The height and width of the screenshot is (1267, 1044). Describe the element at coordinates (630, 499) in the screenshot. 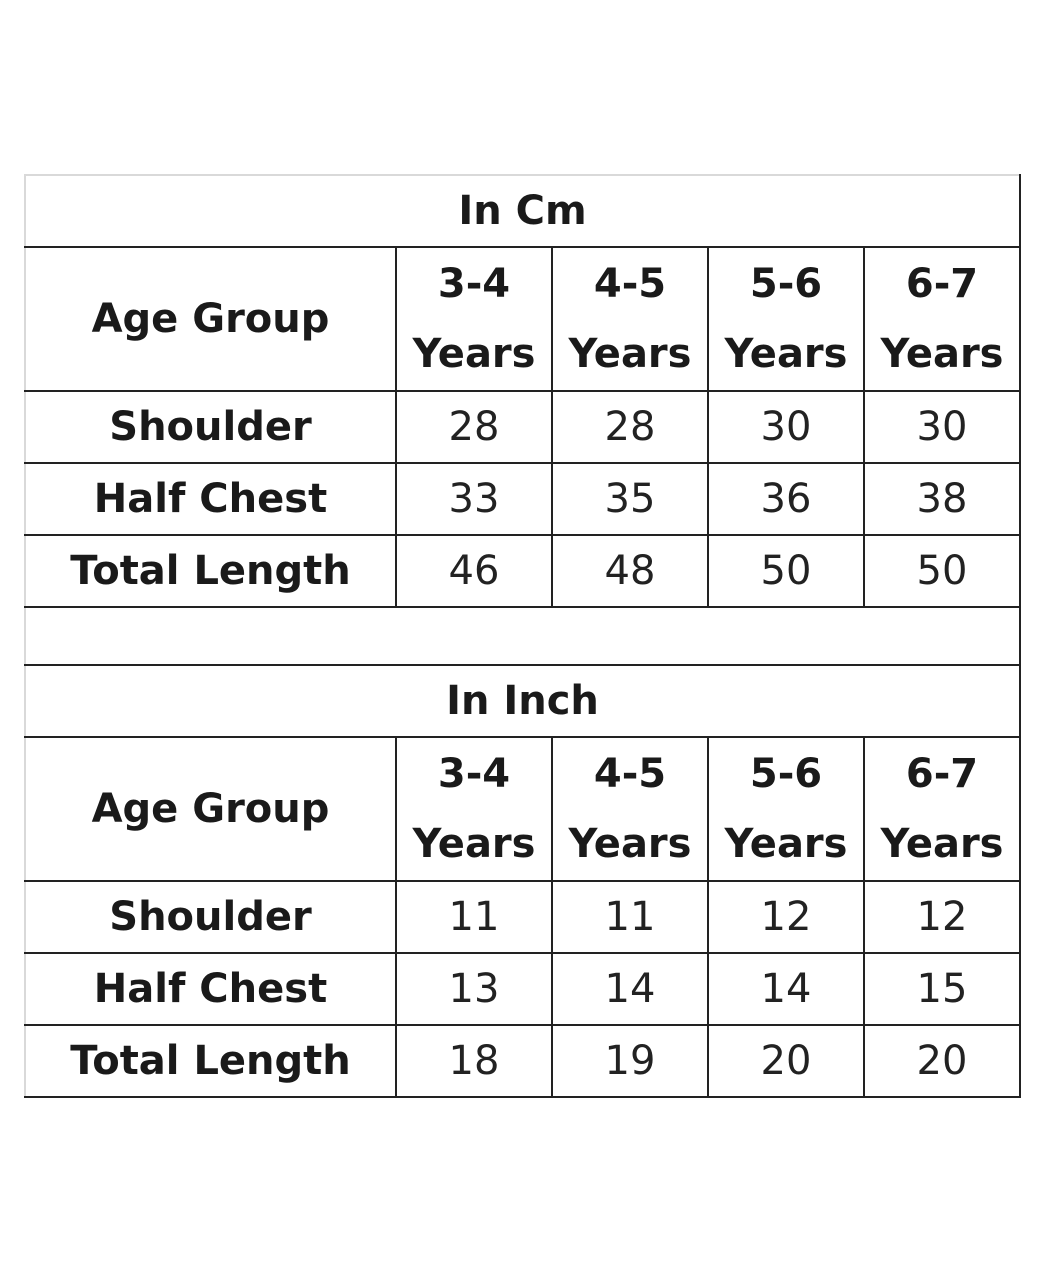

I see `cell-value: 35` at that location.